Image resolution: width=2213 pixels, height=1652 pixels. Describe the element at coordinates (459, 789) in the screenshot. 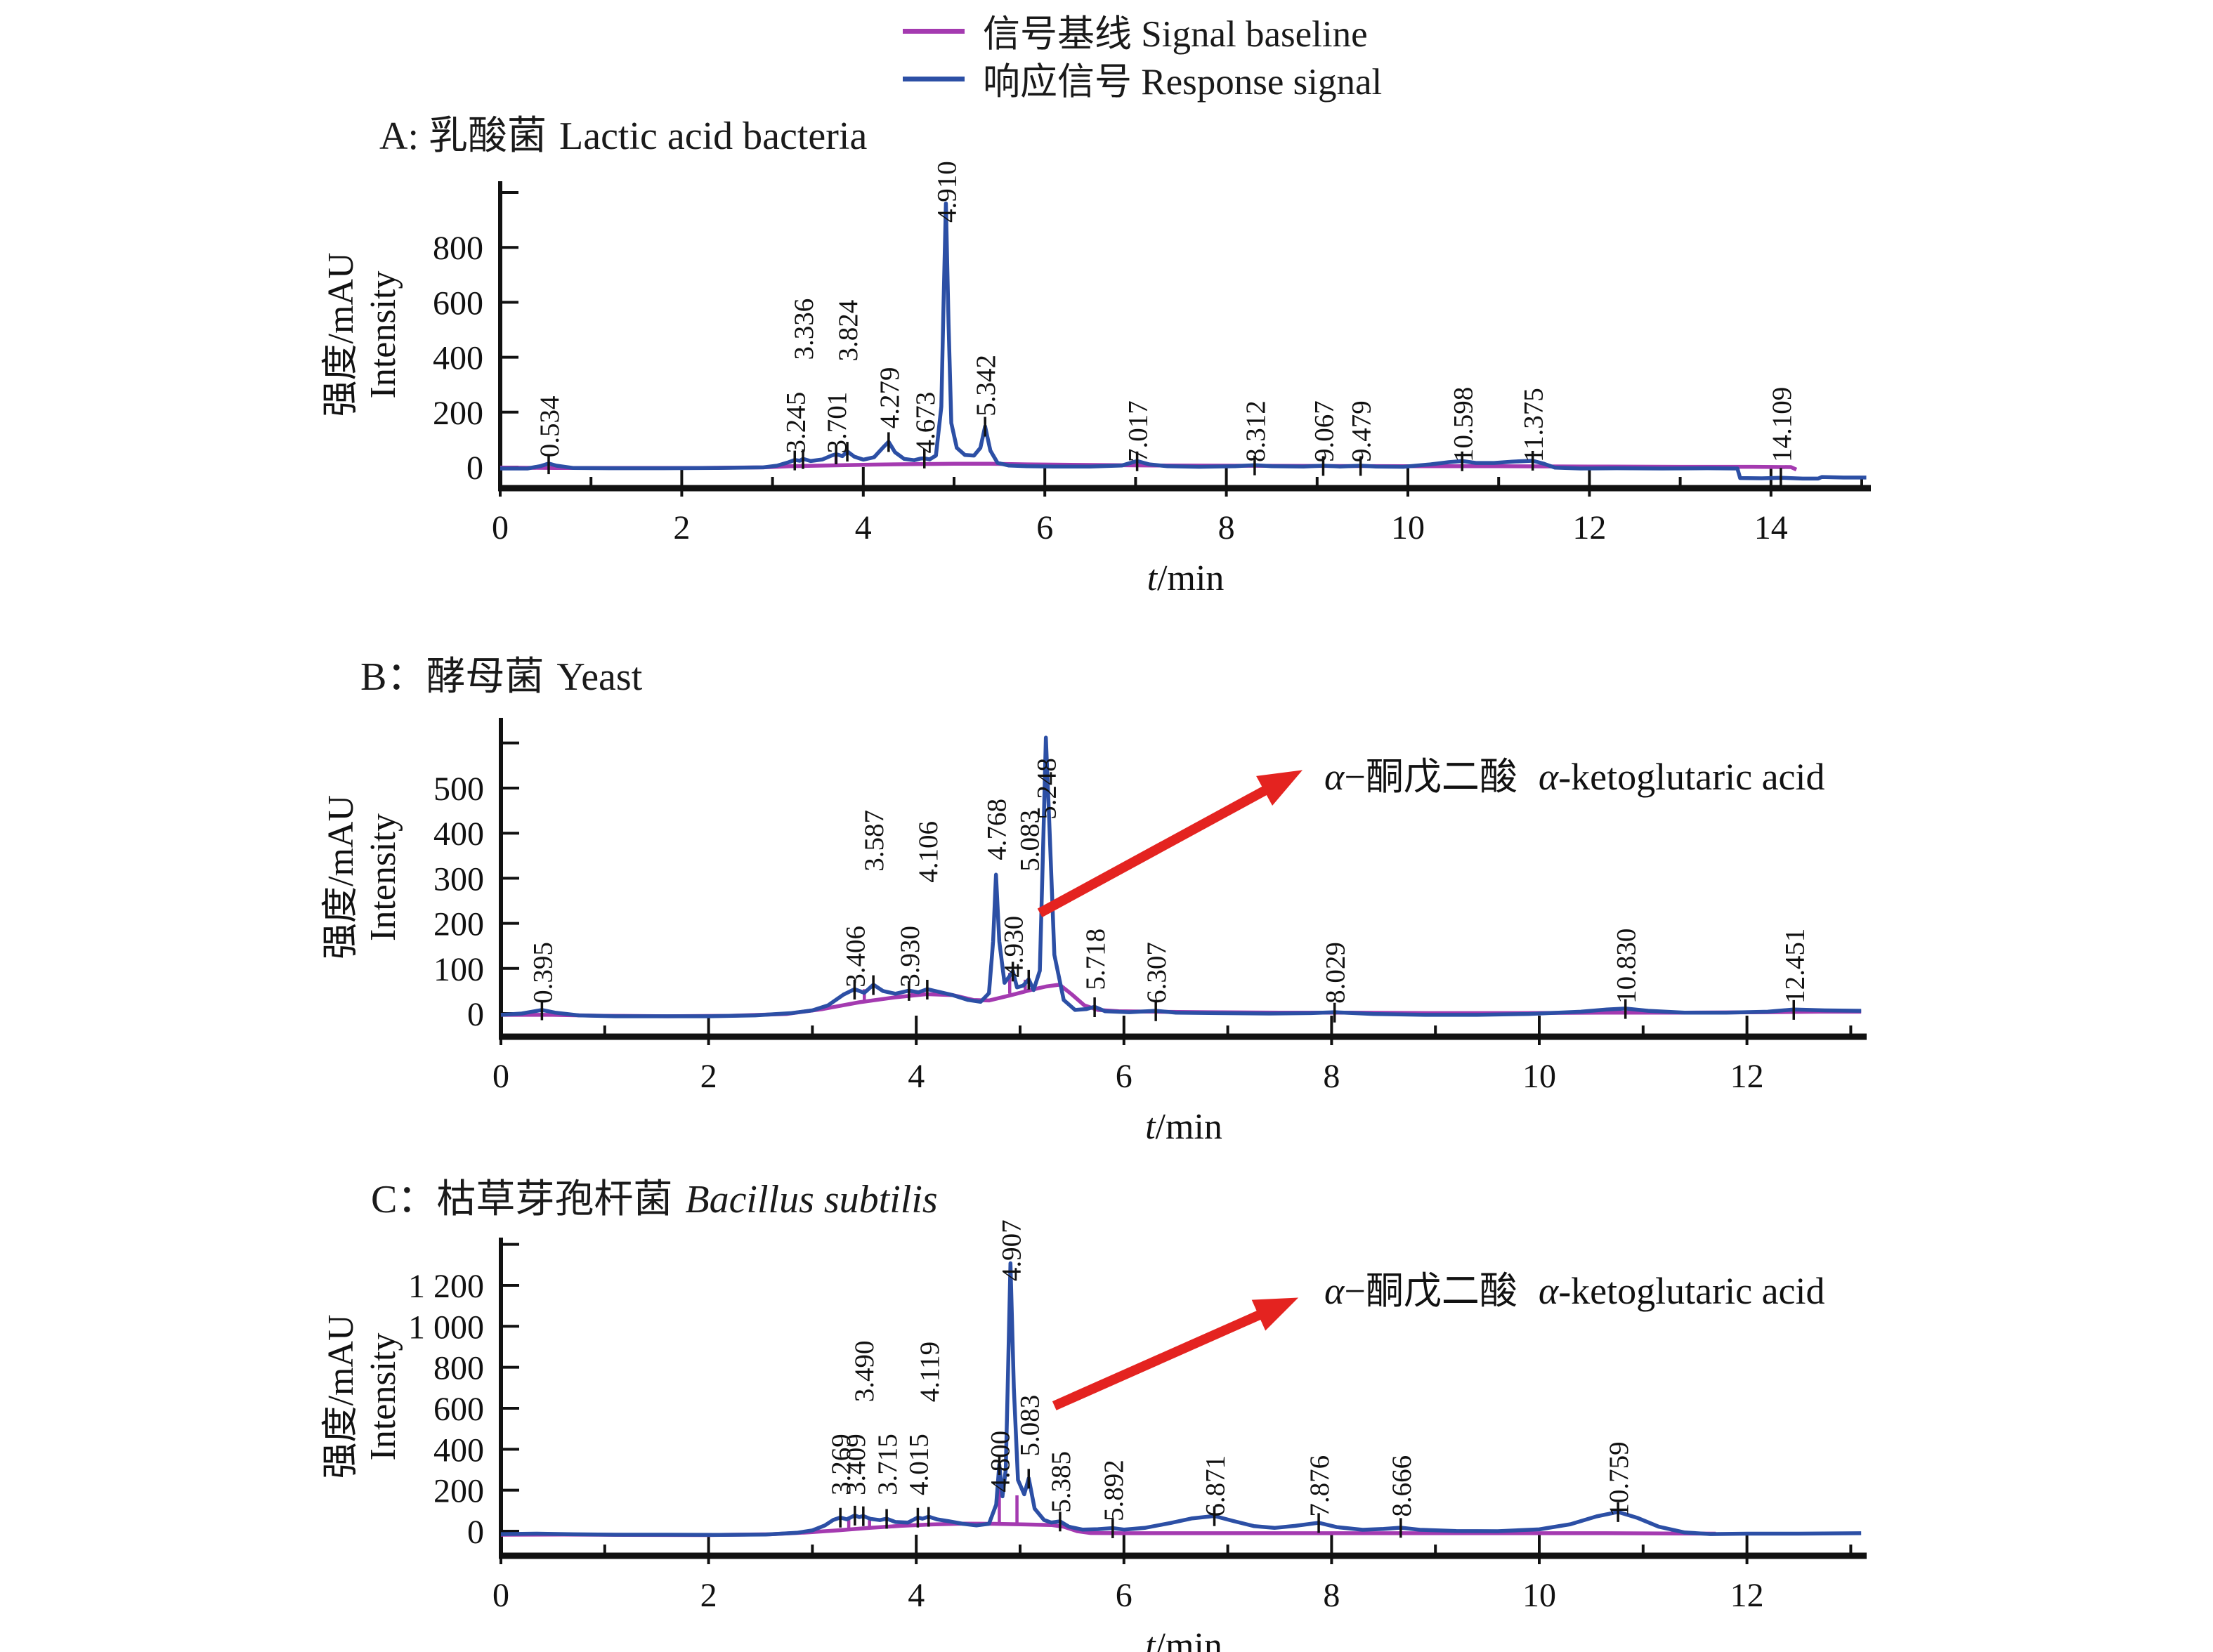

I see `svg-text: 500` at that location.